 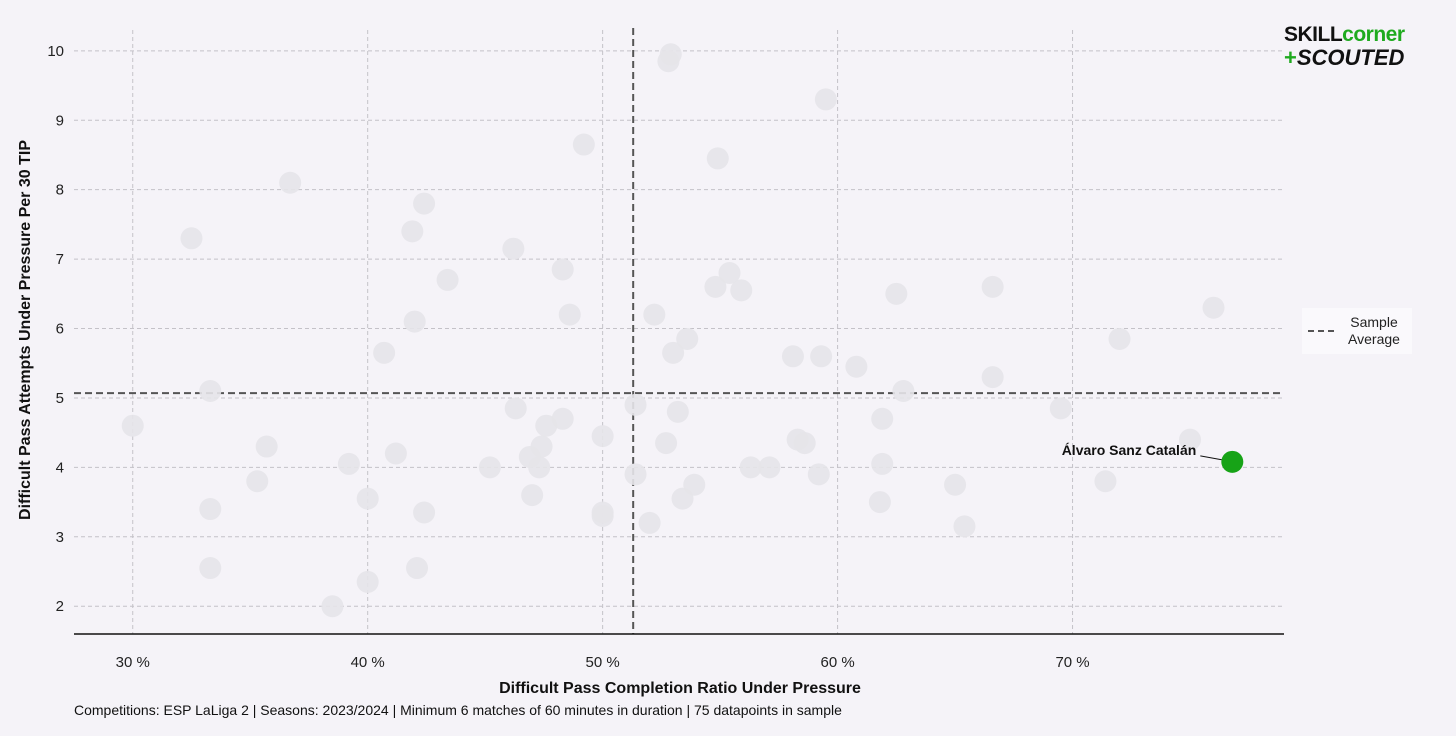 I want to click on x-tick-label: 30 %, so click(x=133, y=662).